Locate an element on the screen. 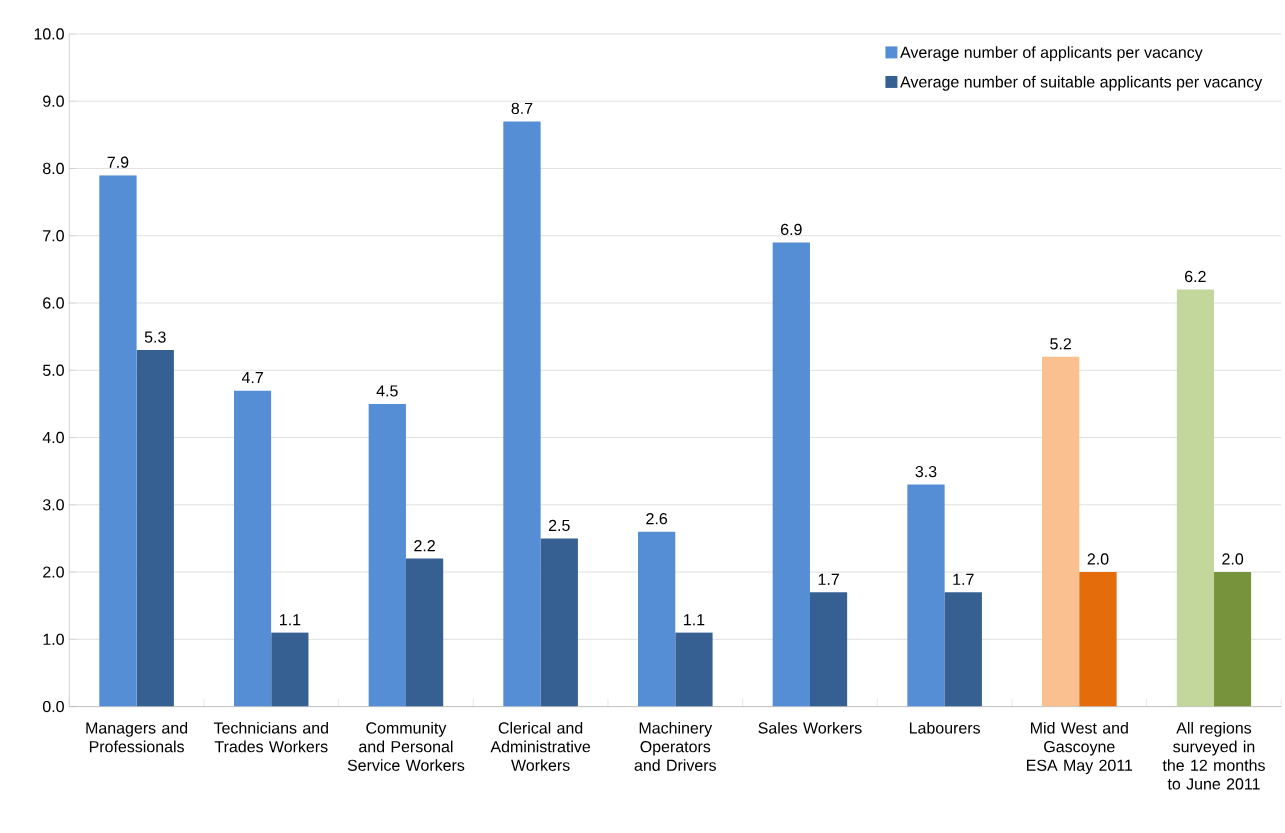  y-tick-label: 8.0 is located at coordinates (53, 168).